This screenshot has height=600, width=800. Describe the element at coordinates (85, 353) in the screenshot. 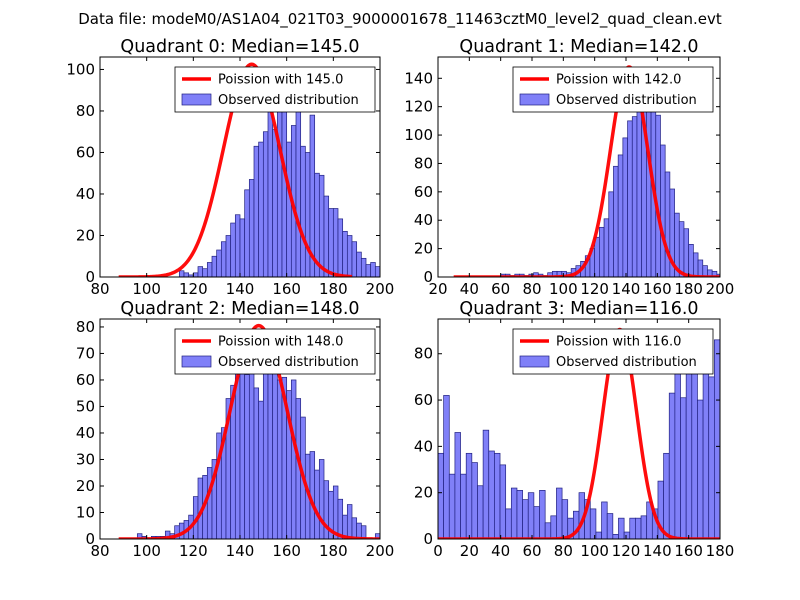

I see `quadrant-2-ytick-label: 70` at that location.